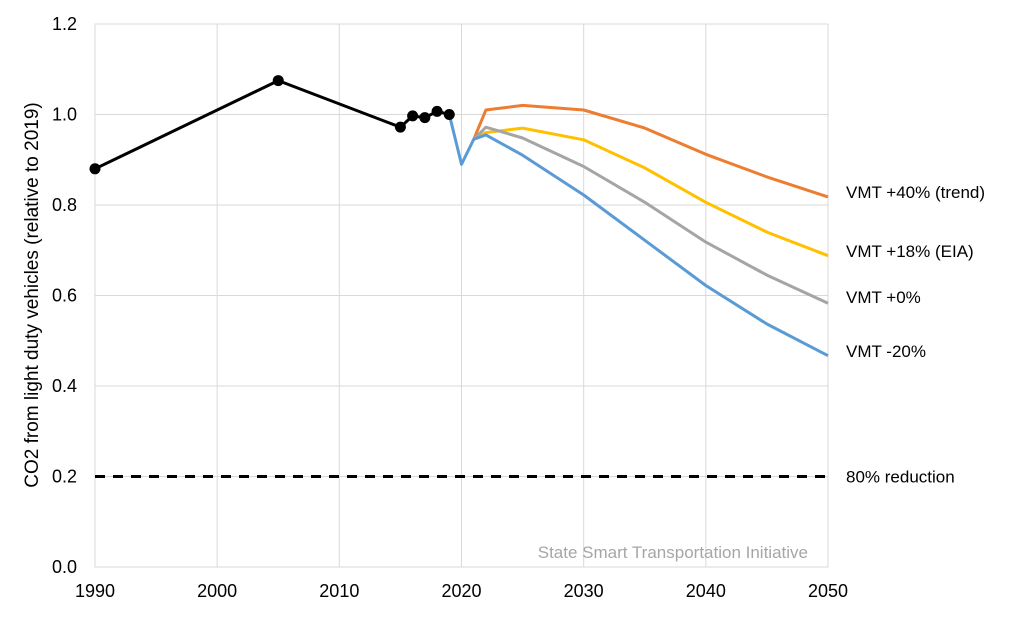 The height and width of the screenshot is (628, 1024). What do you see at coordinates (883, 297) in the screenshot?
I see `series-label: VMT +0%` at bounding box center [883, 297].